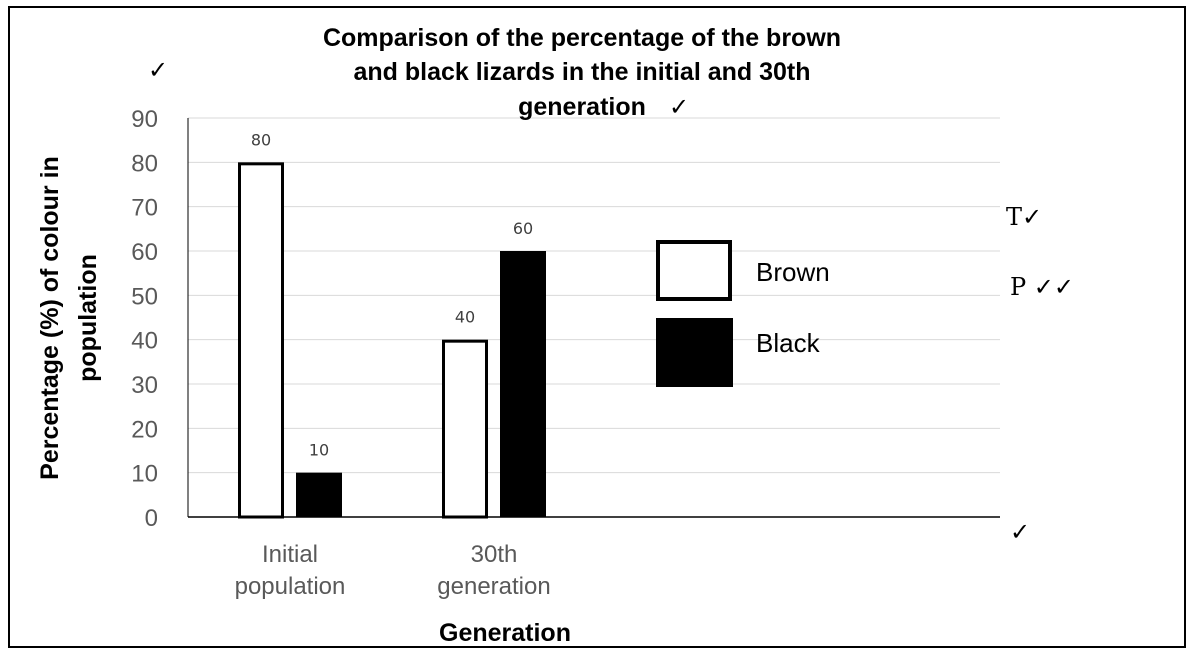 The height and width of the screenshot is (655, 1194). I want to click on y-tick-label: 10, so click(144, 474).